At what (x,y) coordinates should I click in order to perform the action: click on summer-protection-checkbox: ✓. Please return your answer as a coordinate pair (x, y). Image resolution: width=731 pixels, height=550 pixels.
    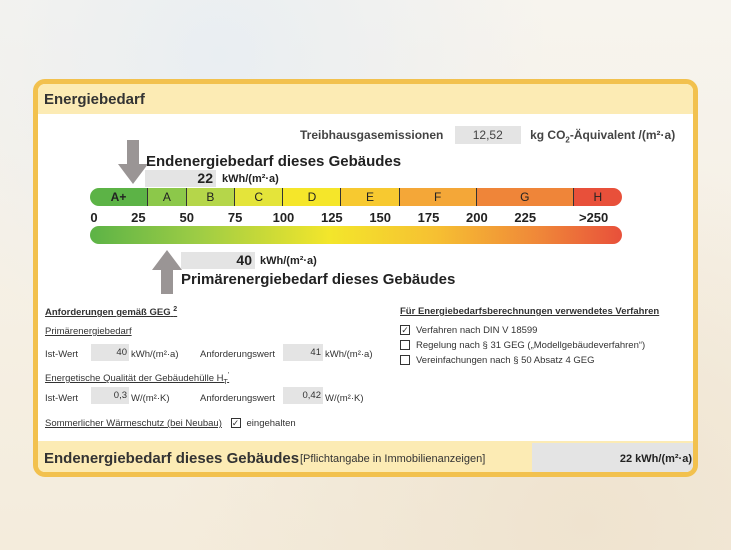
    Looking at the image, I should click on (235, 423).